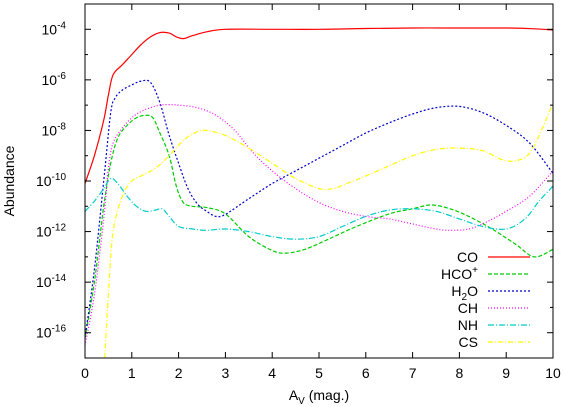 This screenshot has width=564, height=407. I want to click on x-axis-label: AV (mag.), so click(319, 397).